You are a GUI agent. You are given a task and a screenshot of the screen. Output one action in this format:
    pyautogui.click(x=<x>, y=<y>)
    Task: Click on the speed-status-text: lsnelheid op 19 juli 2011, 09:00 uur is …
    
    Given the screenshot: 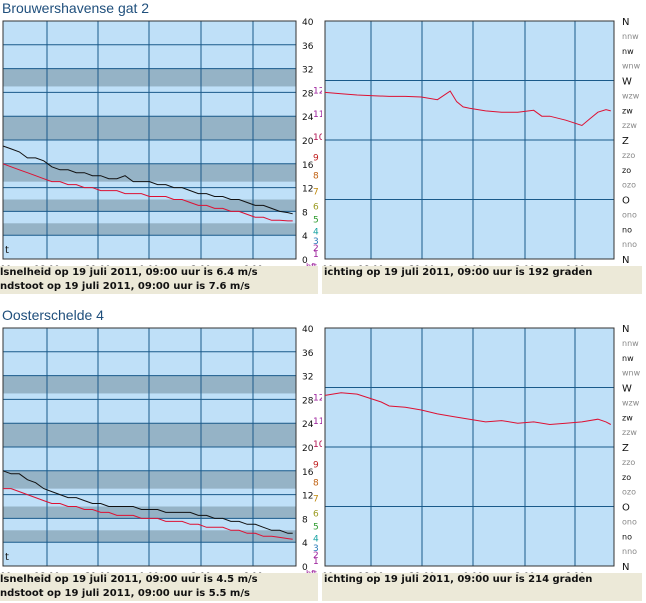 What is the action you would take?
    pyautogui.click(x=129, y=579)
    